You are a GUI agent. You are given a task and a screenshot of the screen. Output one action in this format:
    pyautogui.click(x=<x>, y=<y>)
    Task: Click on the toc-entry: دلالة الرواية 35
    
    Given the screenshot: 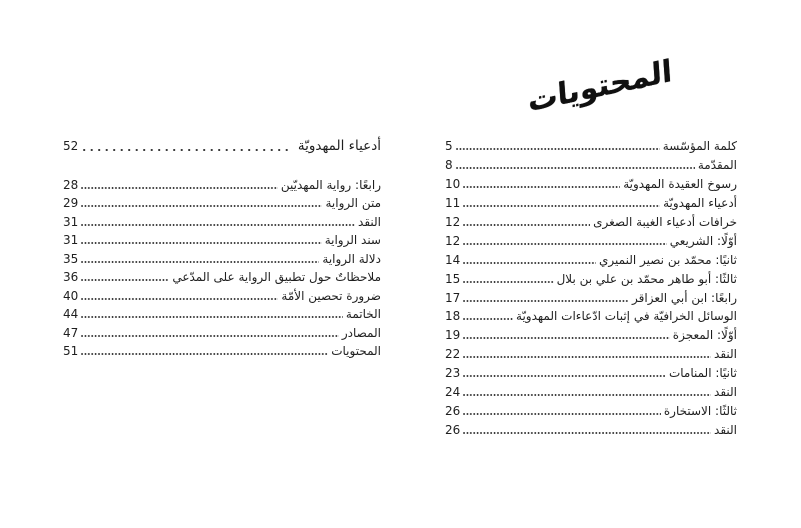 What is the action you would take?
    pyautogui.click(x=222, y=259)
    